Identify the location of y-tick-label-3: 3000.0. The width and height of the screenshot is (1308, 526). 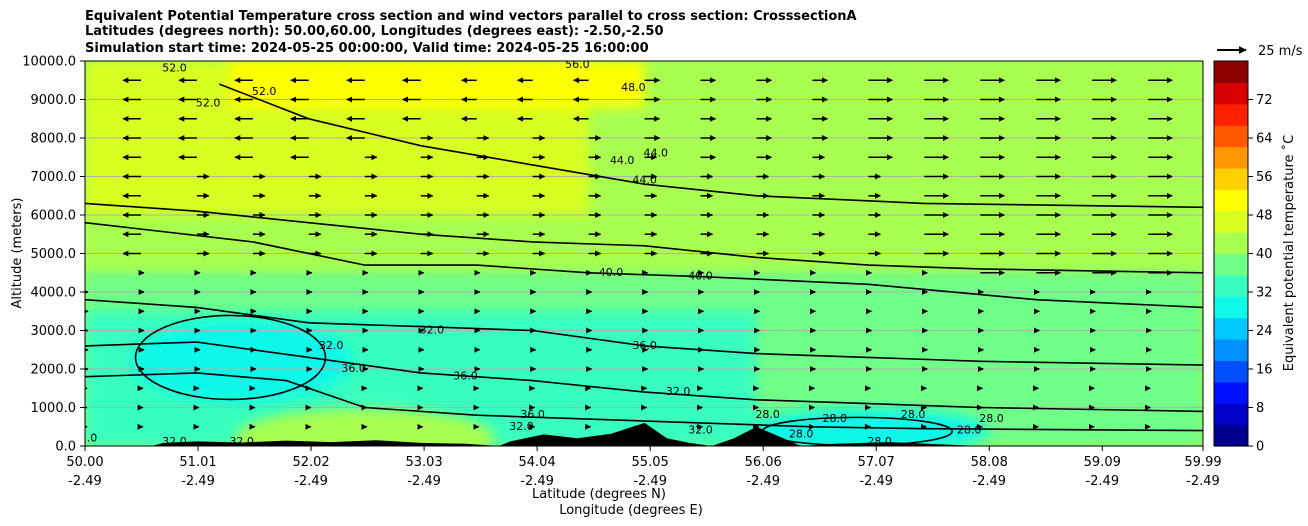
(54, 331).